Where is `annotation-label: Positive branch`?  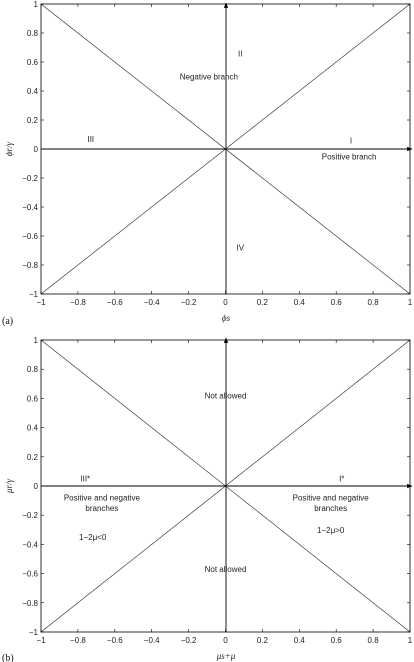 annotation-label: Positive branch is located at coordinates (349, 156).